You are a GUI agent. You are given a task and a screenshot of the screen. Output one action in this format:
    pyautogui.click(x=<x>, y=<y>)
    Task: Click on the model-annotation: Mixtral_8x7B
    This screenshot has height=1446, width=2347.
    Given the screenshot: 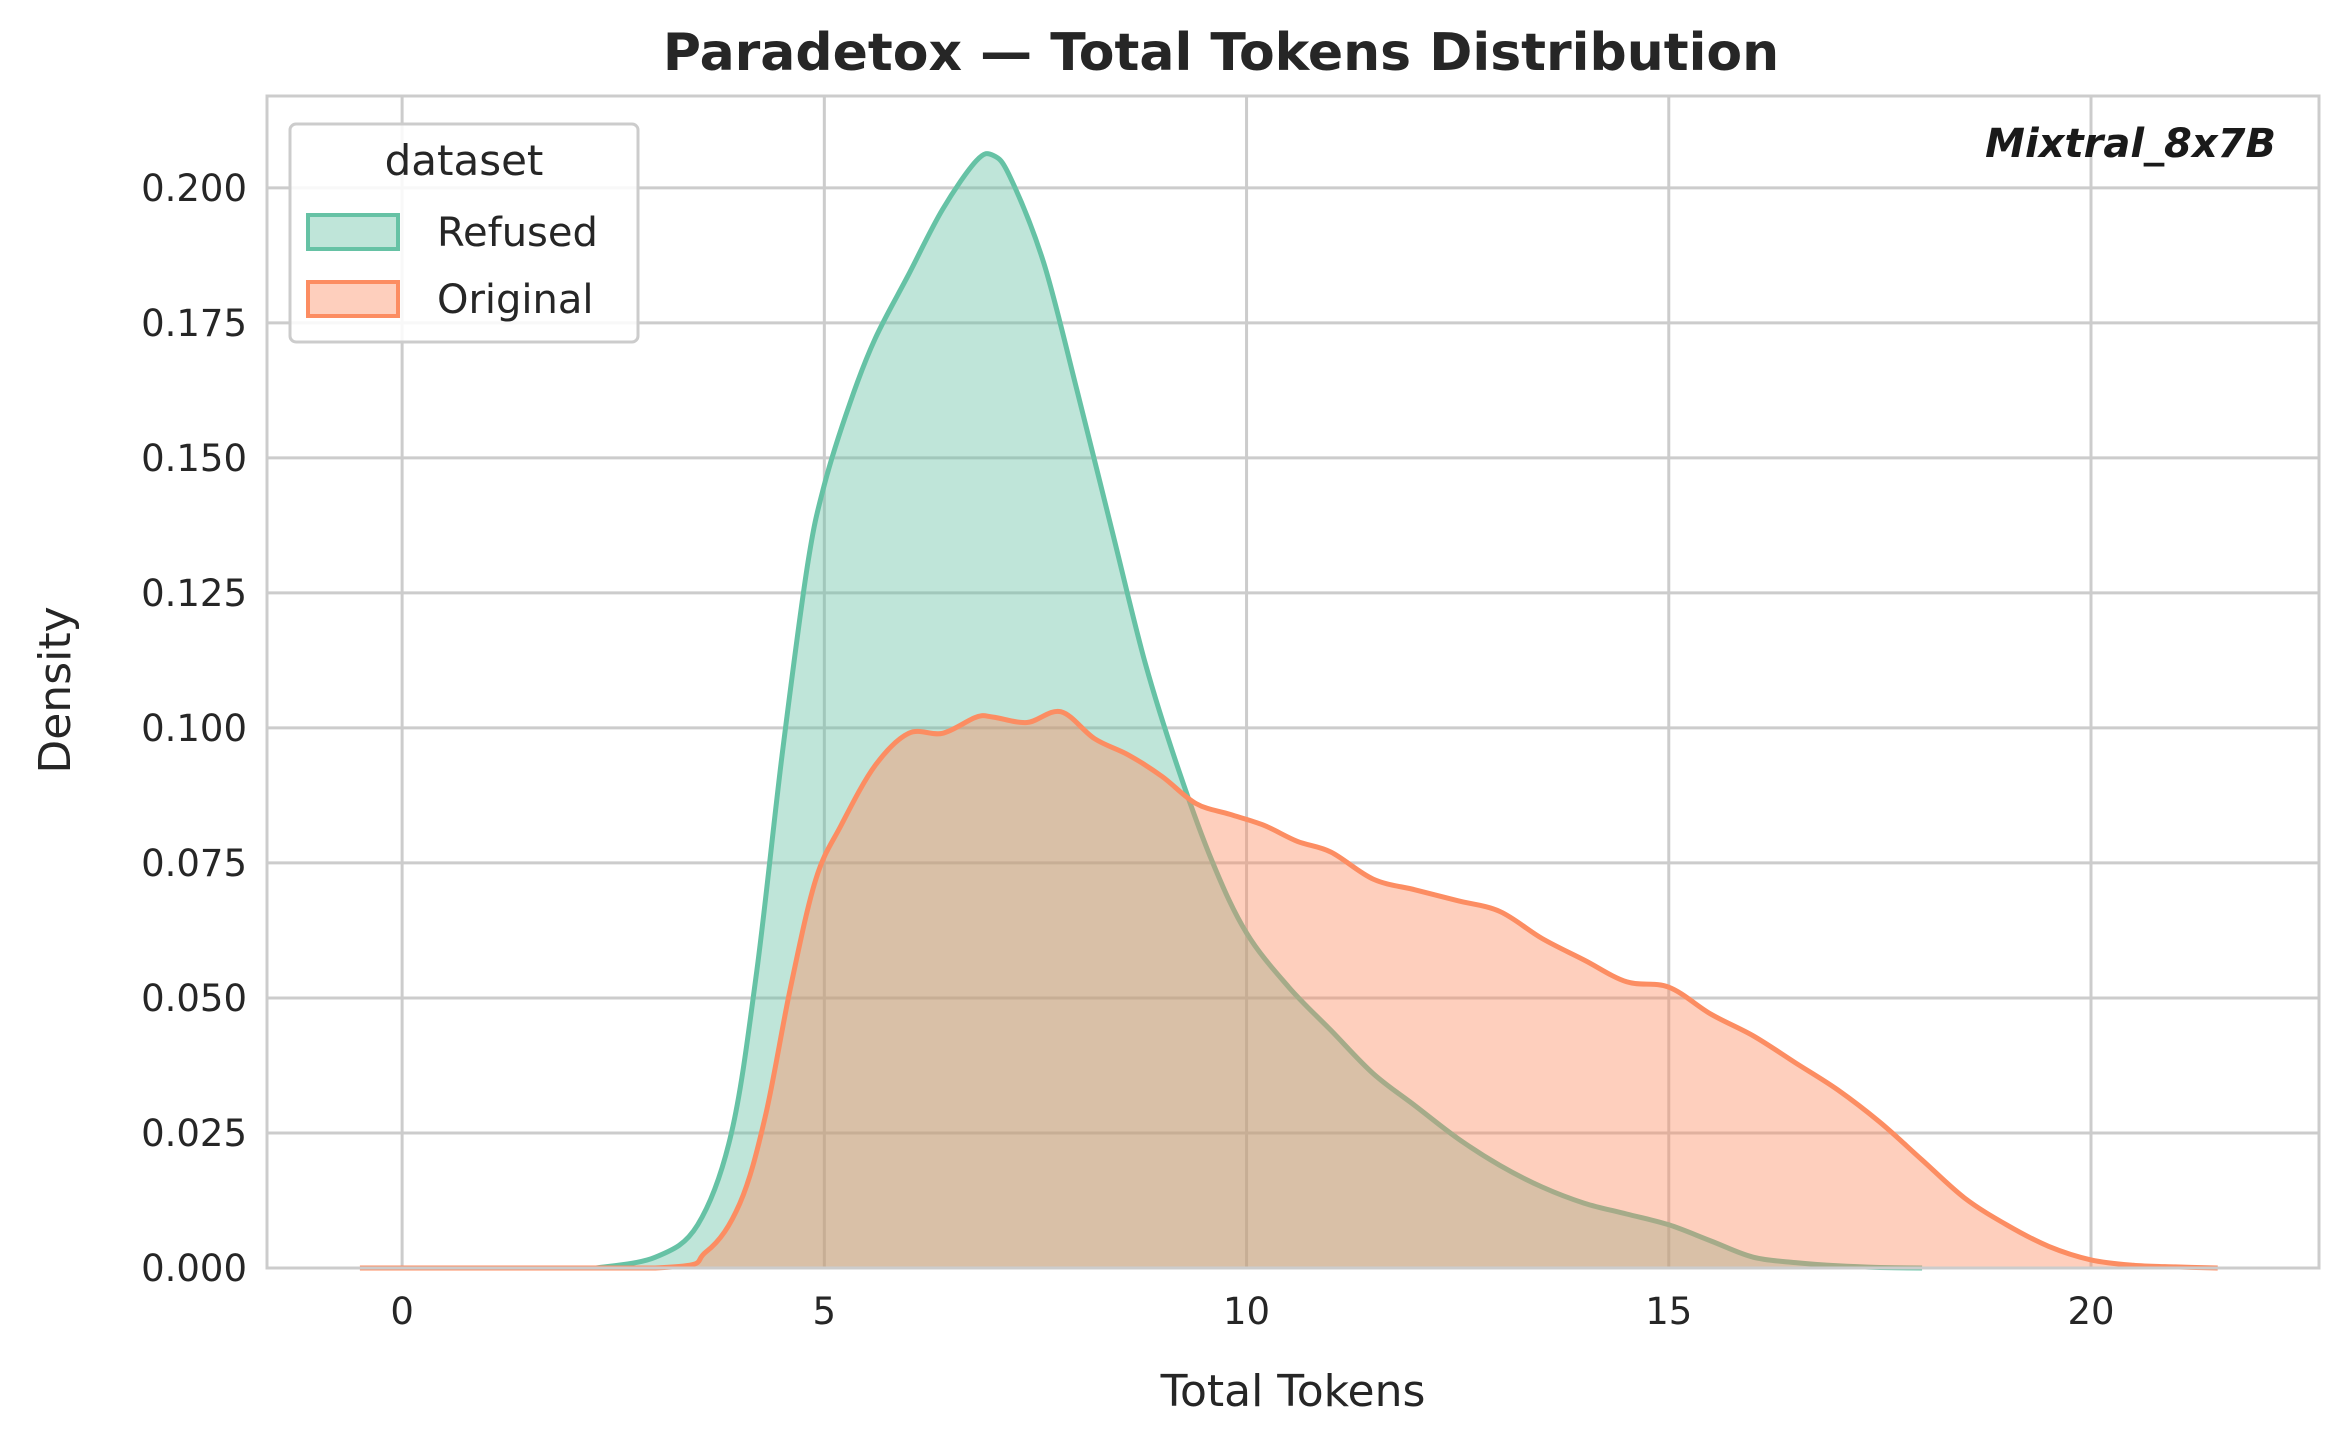 What is the action you would take?
    pyautogui.click(x=2130, y=144)
    